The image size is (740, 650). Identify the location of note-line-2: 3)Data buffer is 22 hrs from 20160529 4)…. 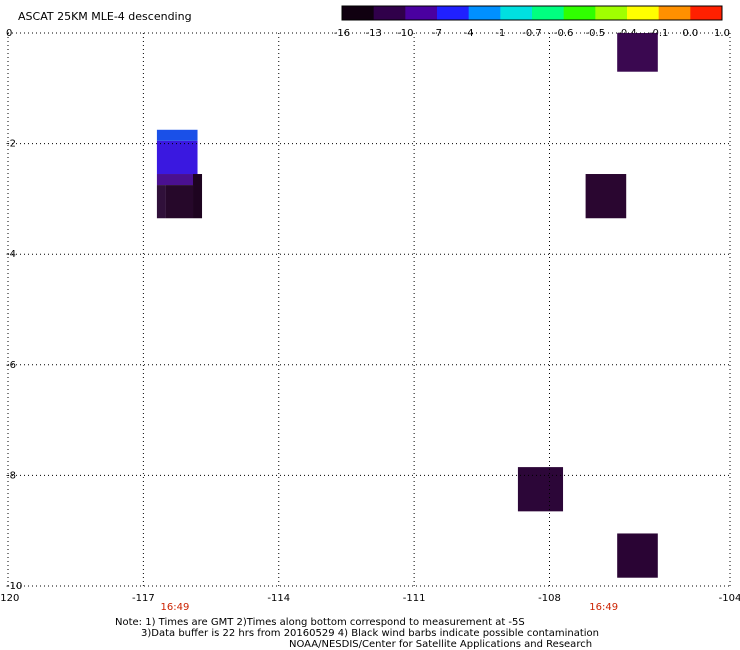
(370, 633).